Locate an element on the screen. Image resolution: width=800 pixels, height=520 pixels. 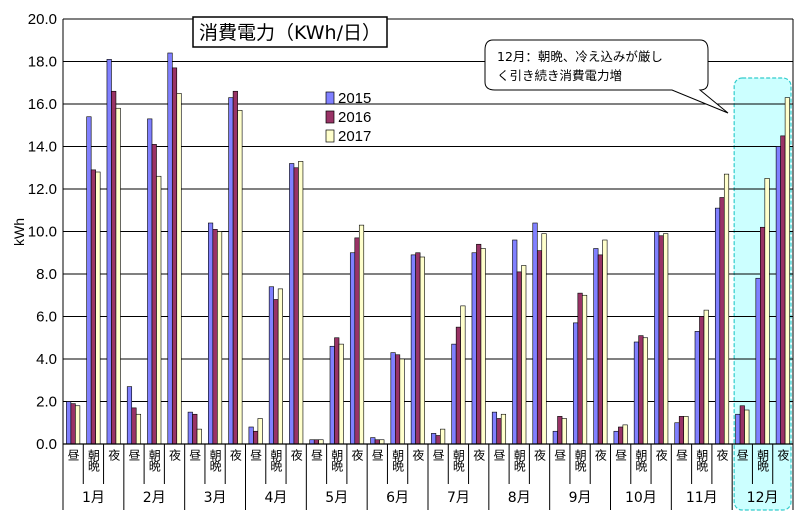
legend-label-2017: 2017 is located at coordinates (354, 136).